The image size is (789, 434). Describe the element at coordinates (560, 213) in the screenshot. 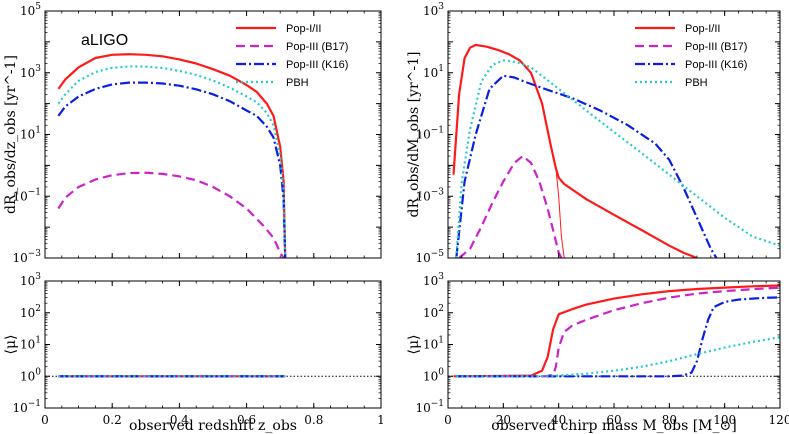

I see `series-line-pop12-thin` at that location.